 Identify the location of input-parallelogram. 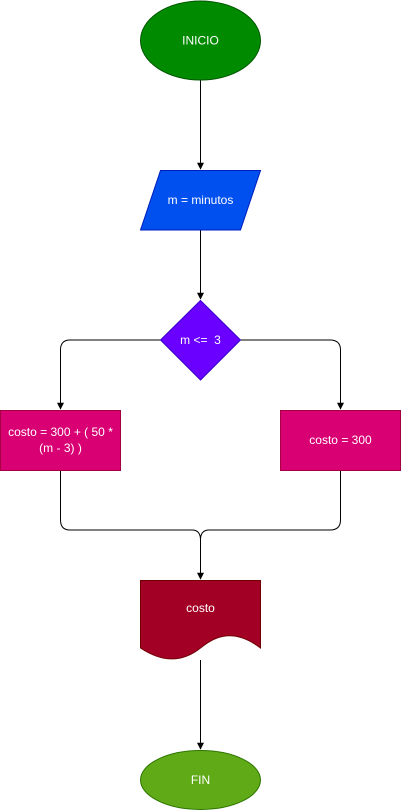
(200, 200).